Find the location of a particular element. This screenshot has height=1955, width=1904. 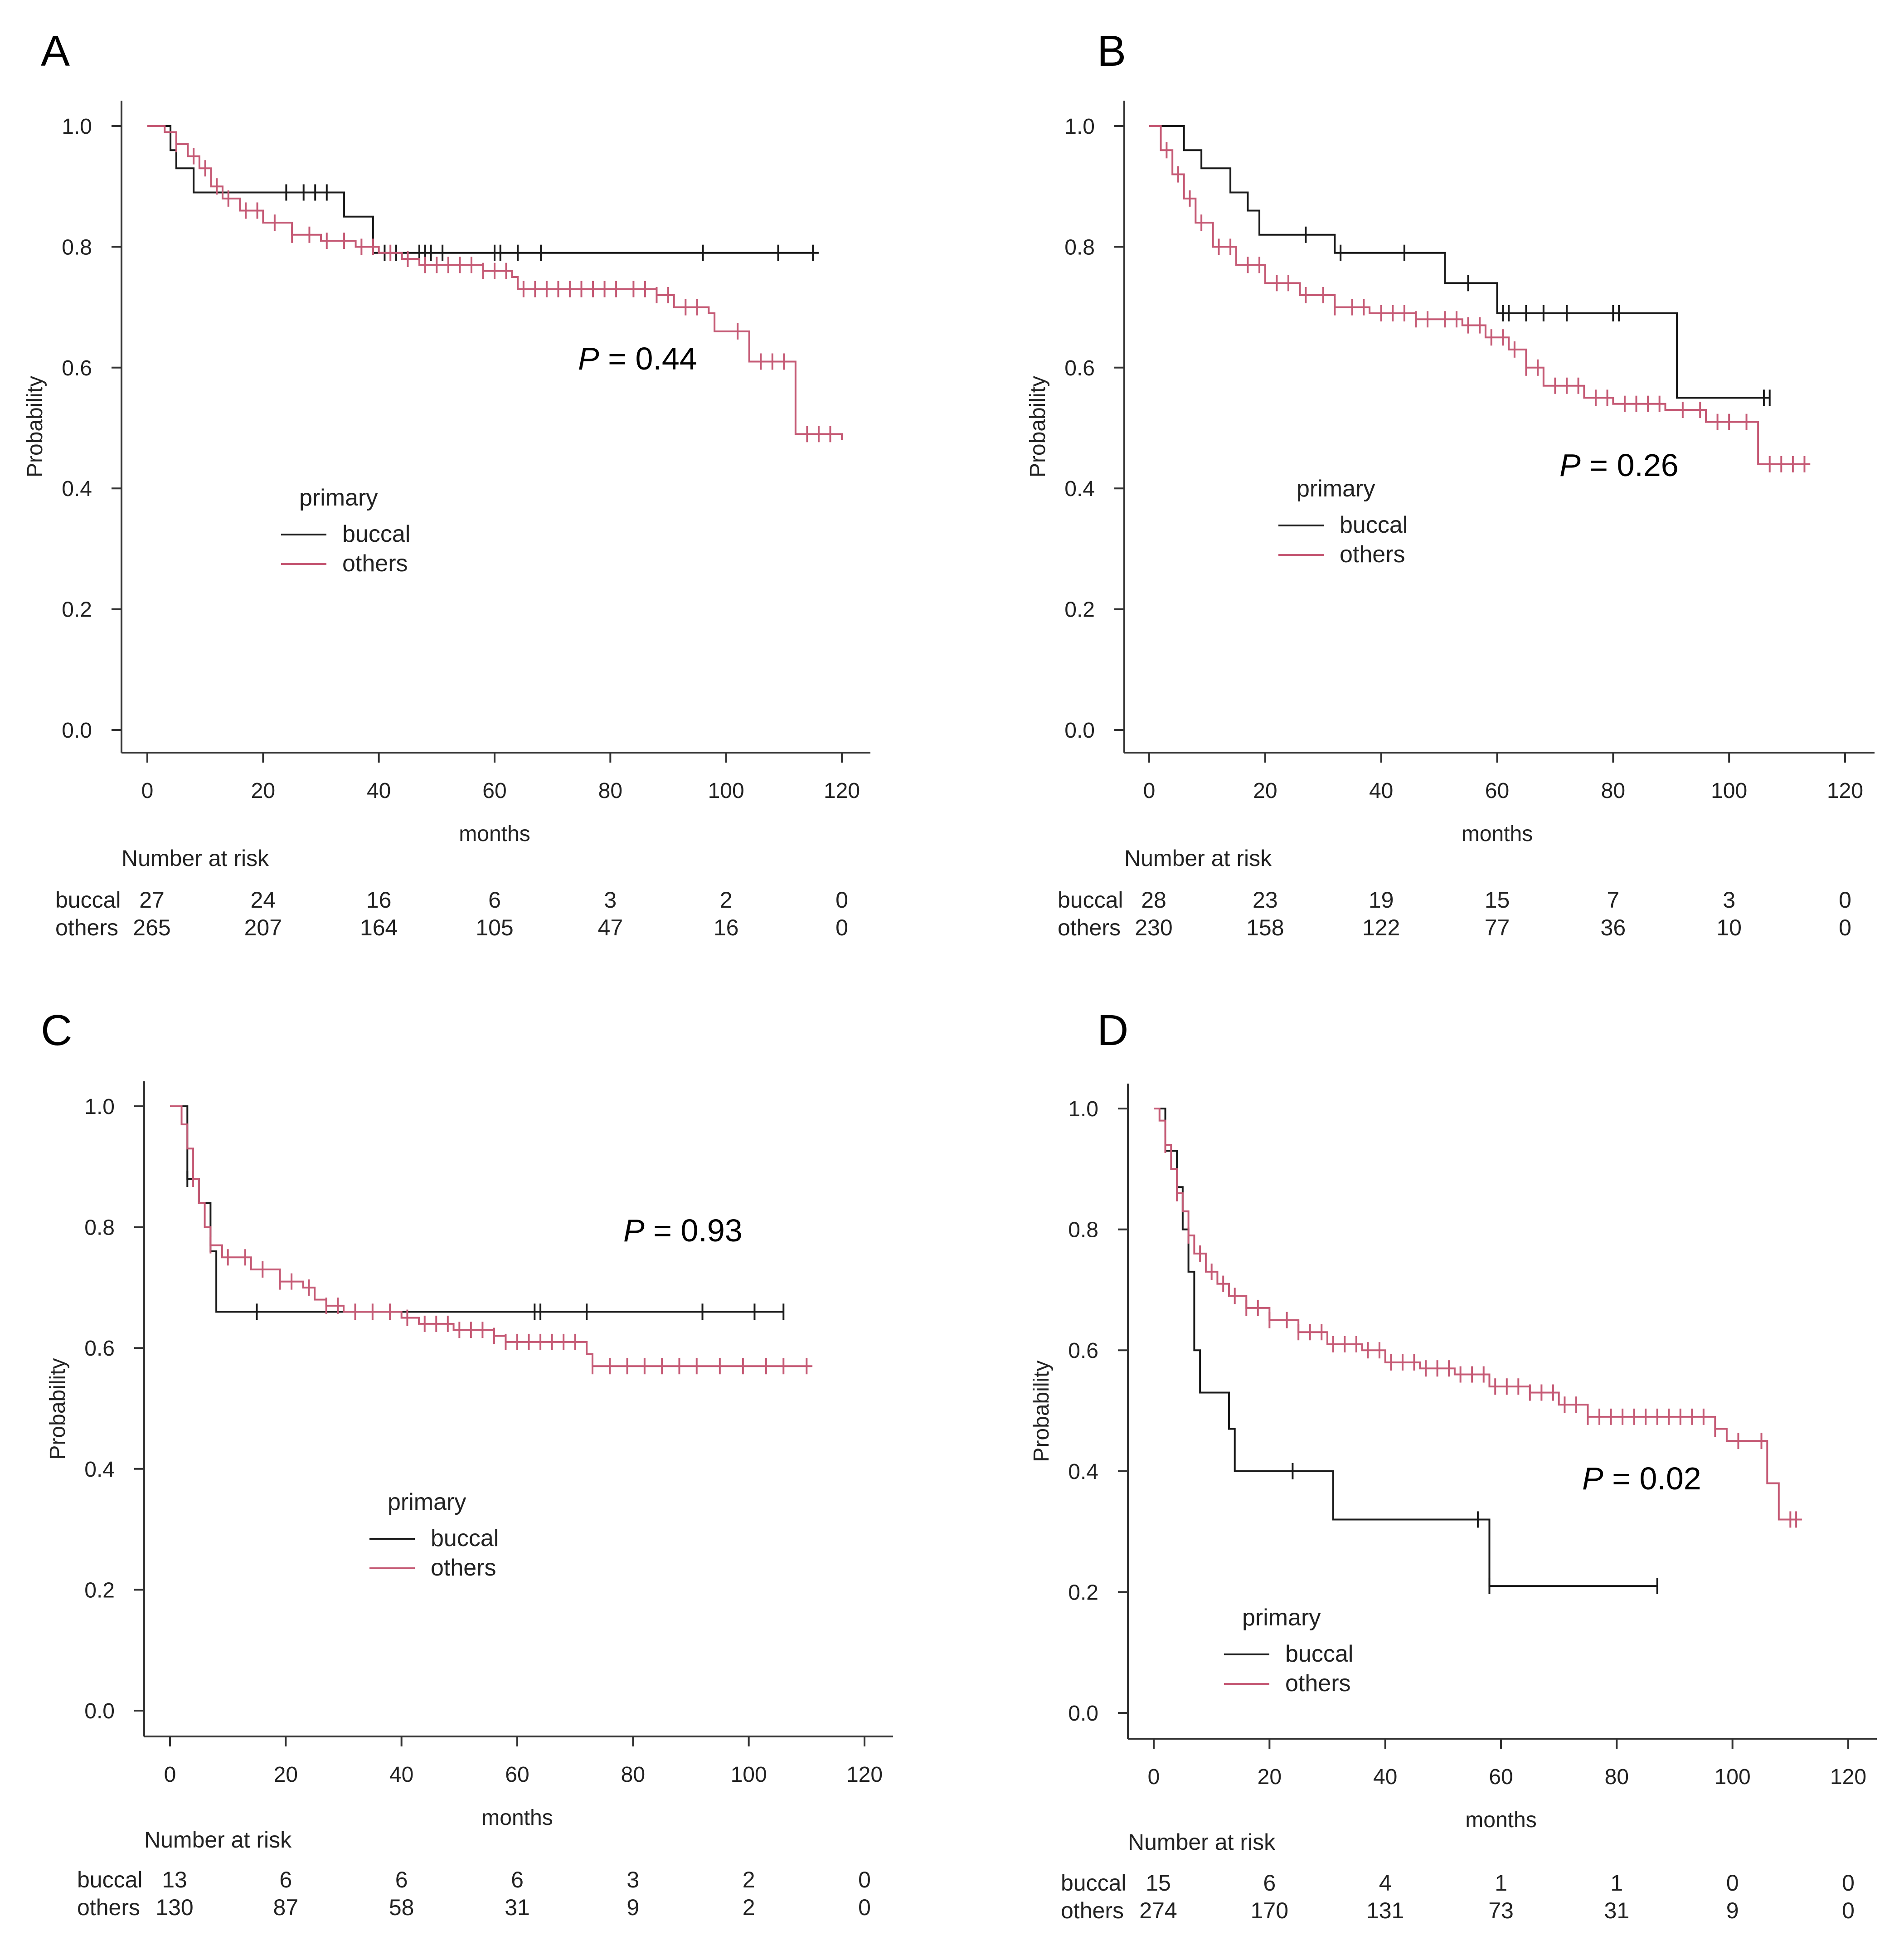

risk-value: 77 is located at coordinates (1497, 928).